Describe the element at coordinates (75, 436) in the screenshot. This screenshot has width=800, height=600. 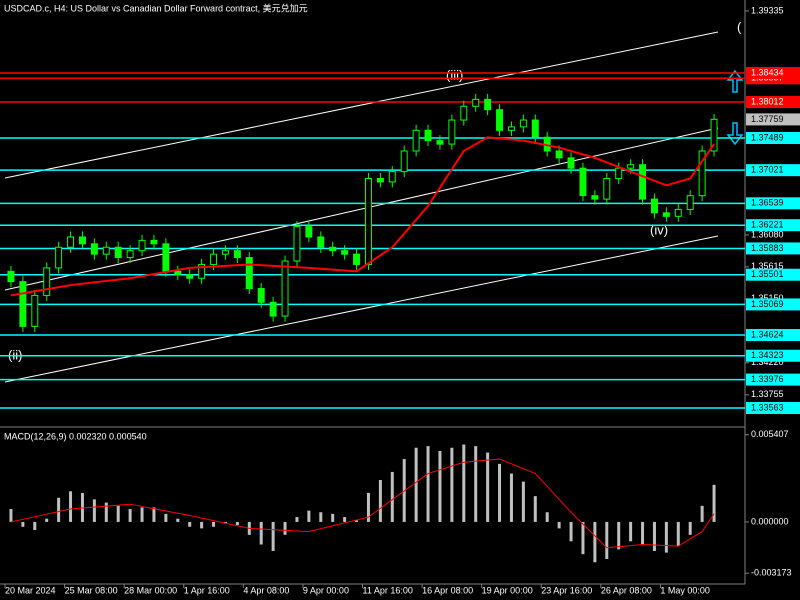
I see `macd-label: MACD(12,26,9) 0.002320 0.000540` at that location.